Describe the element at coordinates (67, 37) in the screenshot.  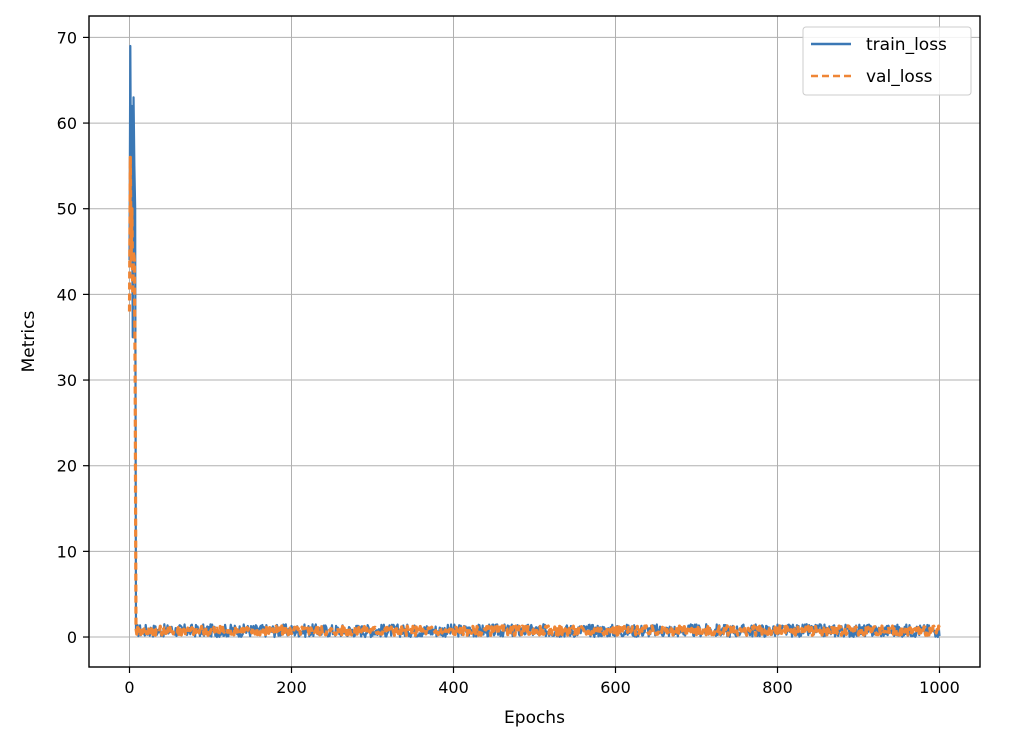
I see `y-tick-label: 70` at that location.